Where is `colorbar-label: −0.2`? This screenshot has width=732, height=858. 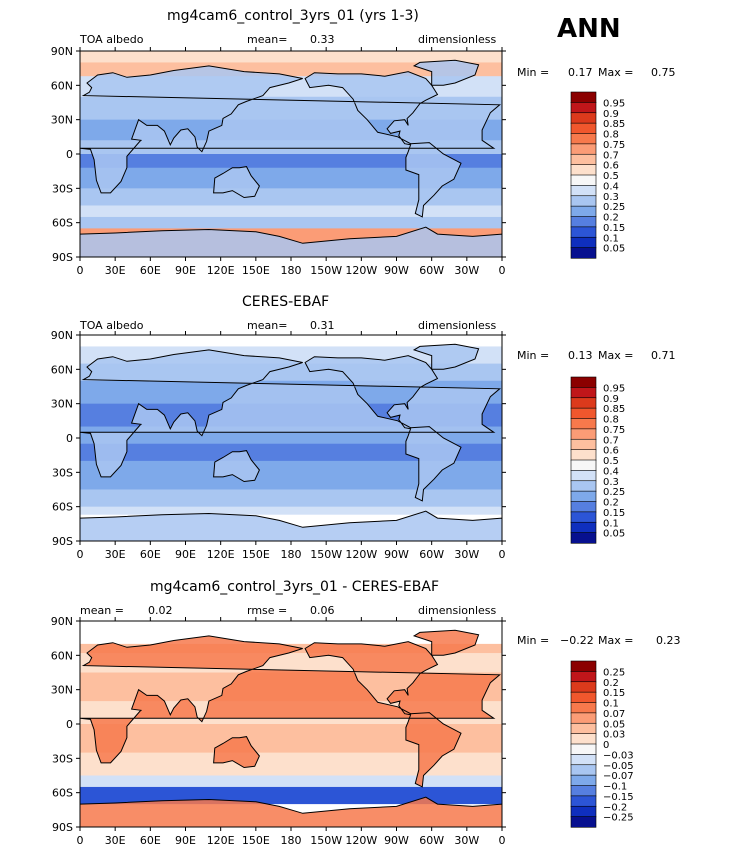
colorbar-label: −0.2 is located at coordinates (615, 807).